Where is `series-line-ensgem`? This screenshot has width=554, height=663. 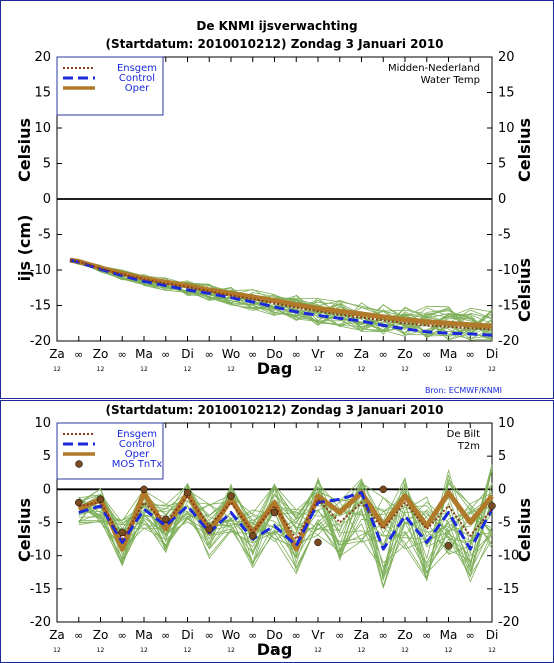
series-line-ensgem is located at coordinates (281, 295).